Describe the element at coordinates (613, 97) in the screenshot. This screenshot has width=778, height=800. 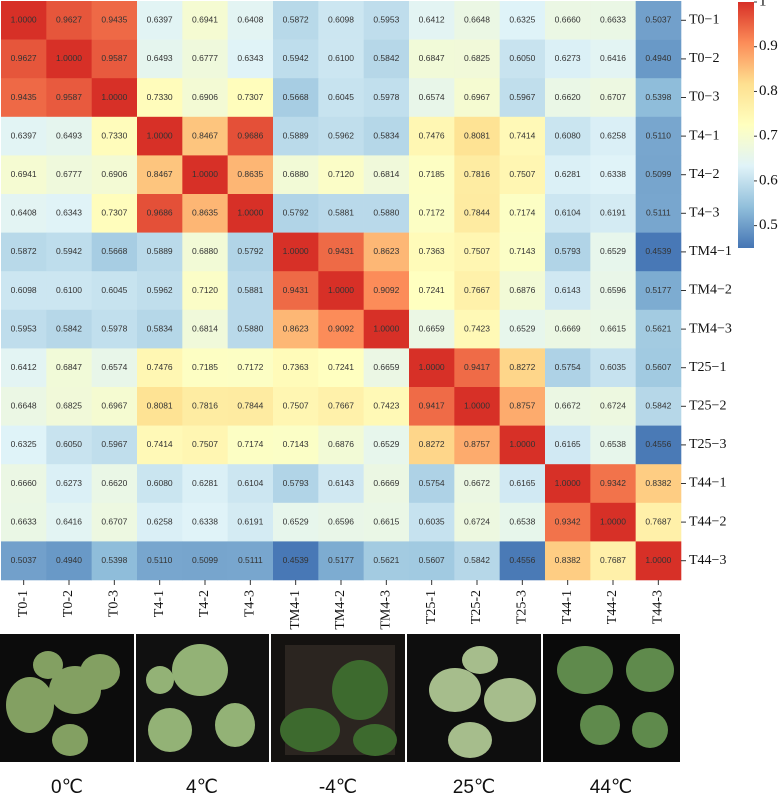
I see `cell-label: 0.6707` at that location.